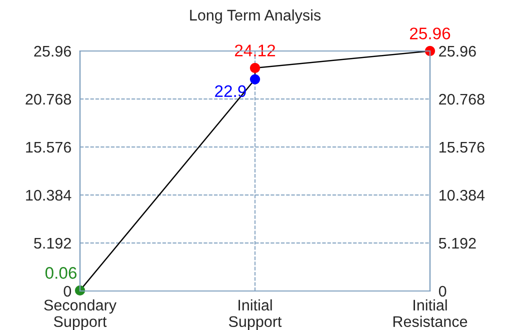 This screenshot has width=510, height=330. Describe the element at coordinates (462, 147) in the screenshot. I see `y2-tick-label: 15.576` at that location.